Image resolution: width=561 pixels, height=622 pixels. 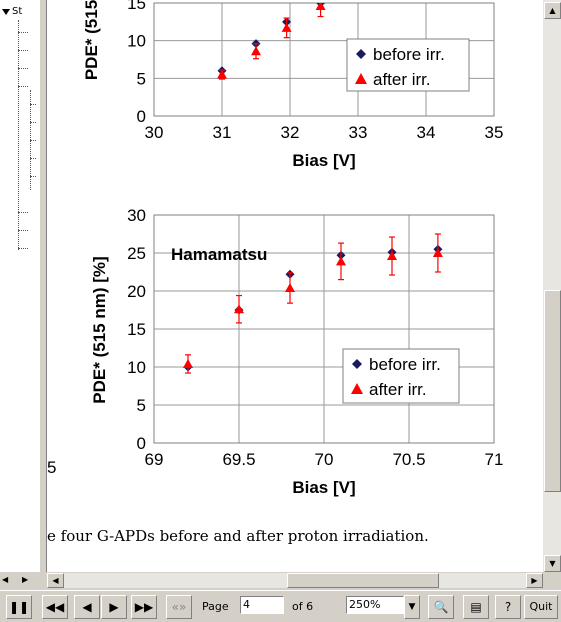 I want to click on y-axis-label: PDE* (515, so click(x=91, y=40).